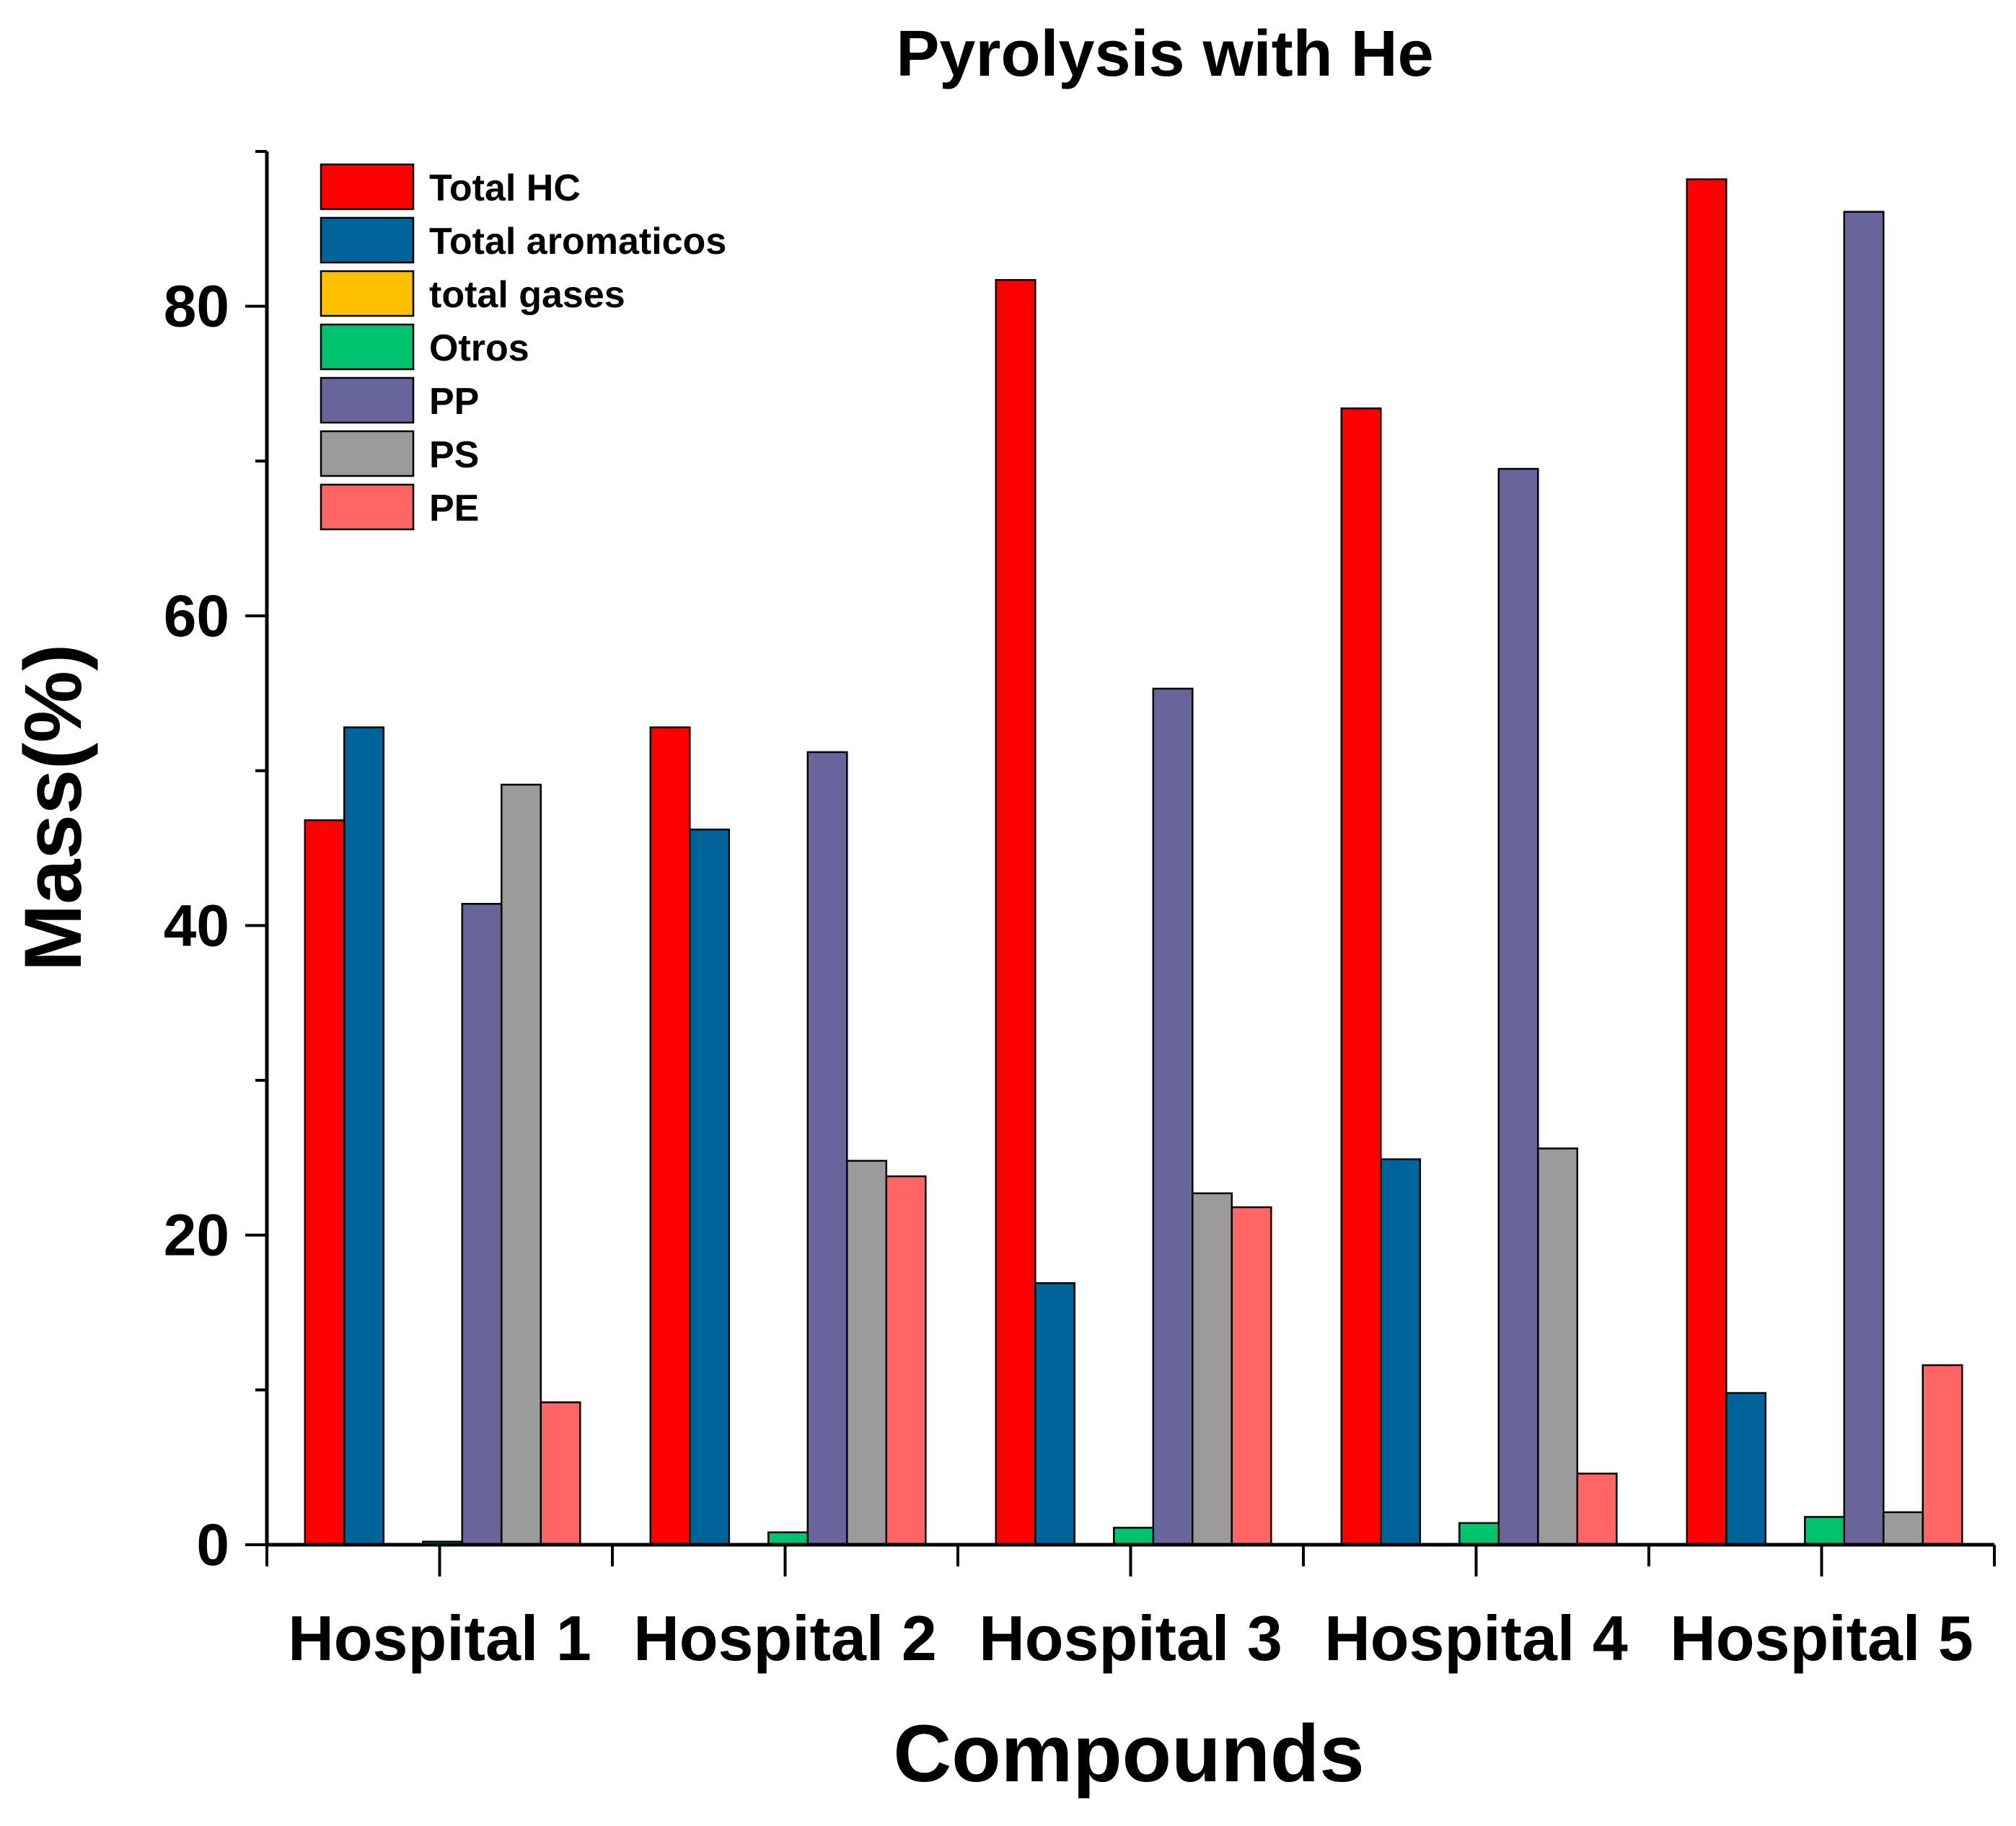  I want to click on x-tick-label-5: Hospital 5, so click(1821, 1638).